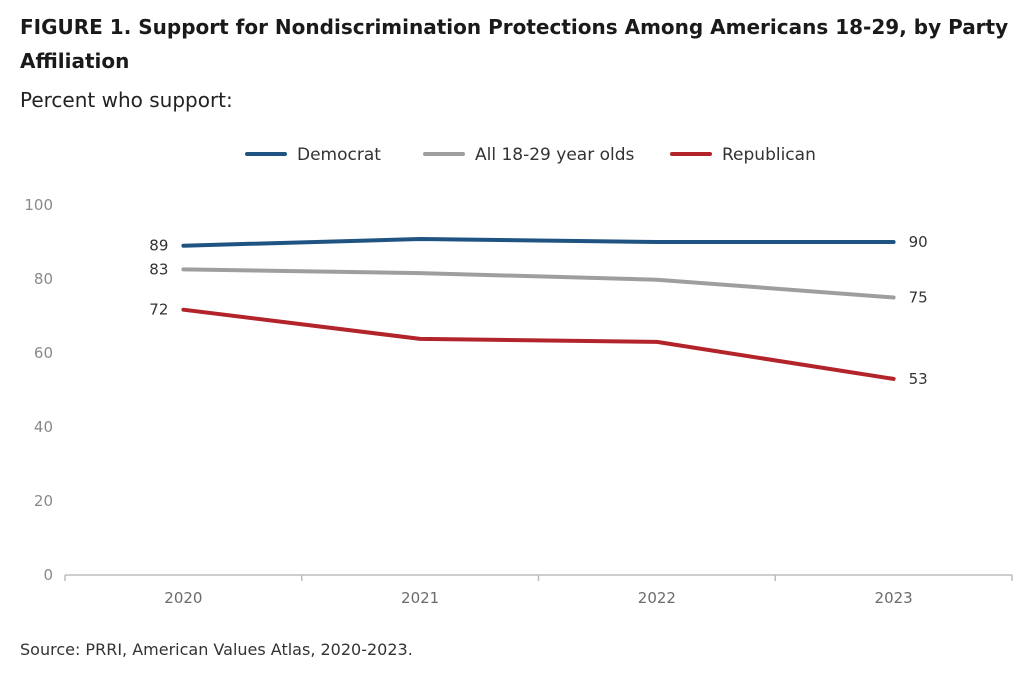 The height and width of the screenshot is (676, 1033). What do you see at coordinates (43, 427) in the screenshot?
I see `y-tick-label: 40` at bounding box center [43, 427].